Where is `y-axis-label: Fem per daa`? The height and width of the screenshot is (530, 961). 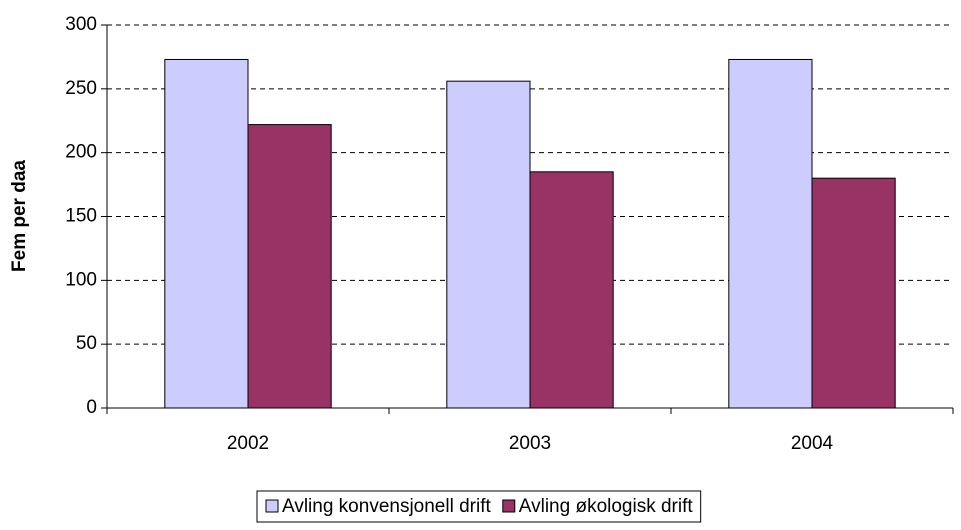 y-axis-label: Fem per daa is located at coordinates (19, 216).